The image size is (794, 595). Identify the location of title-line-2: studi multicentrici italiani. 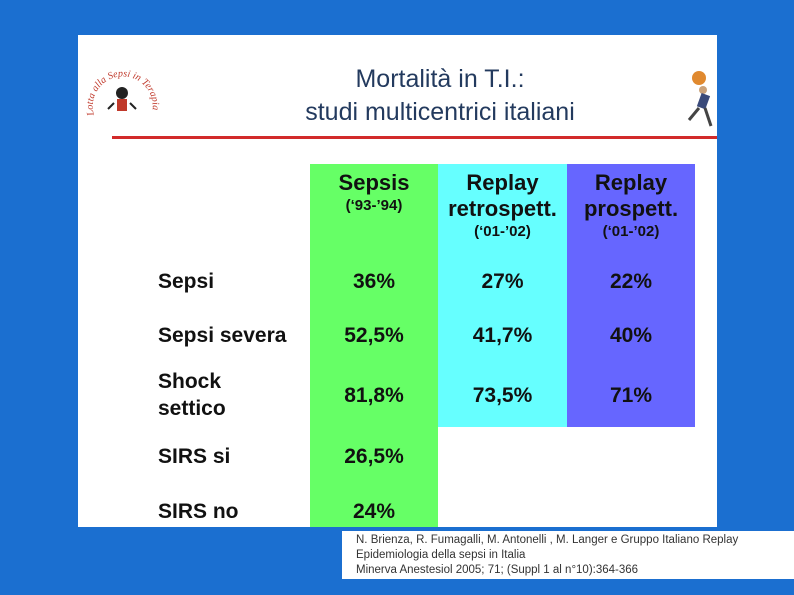
(440, 112).